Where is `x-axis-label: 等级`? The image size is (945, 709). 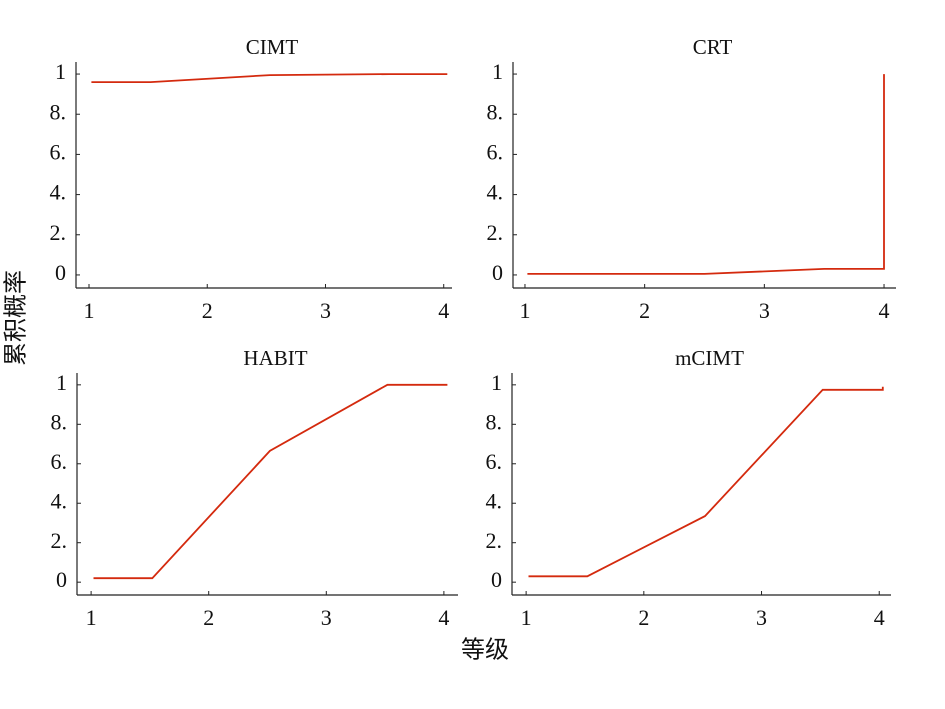 x-axis-label: 等级 is located at coordinates (485, 650).